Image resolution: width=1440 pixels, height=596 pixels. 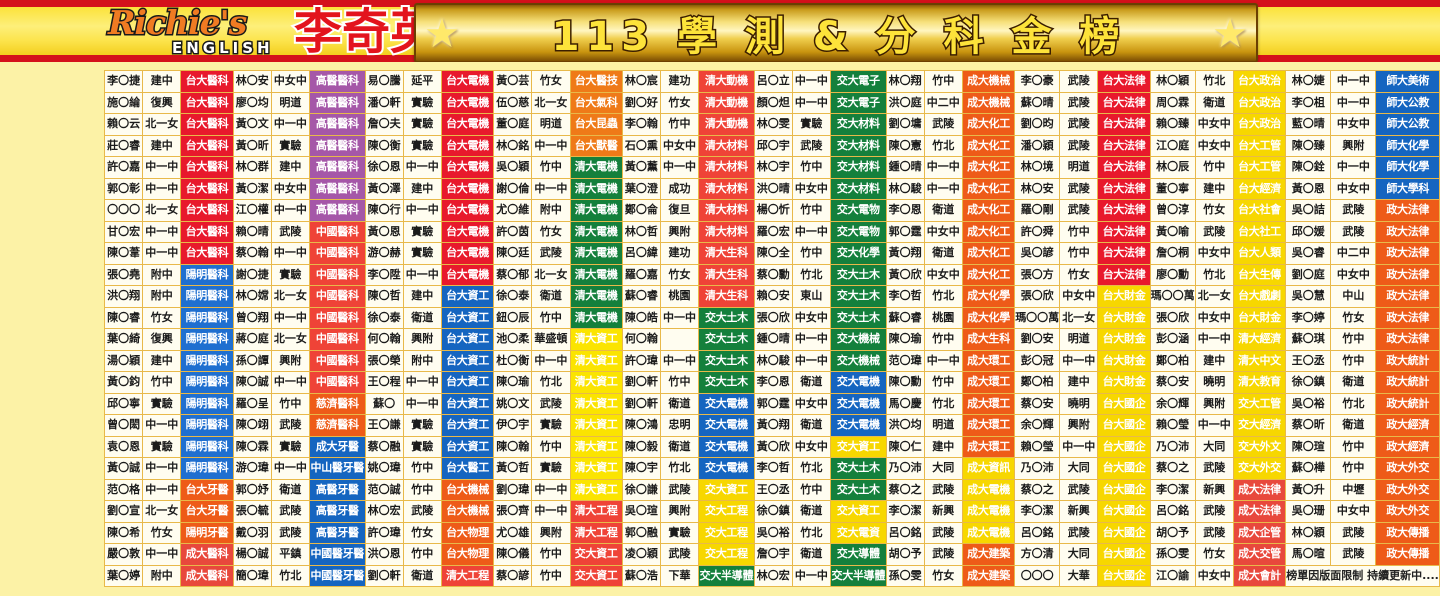 I want to click on admitted-department-badge: 清大動機, so click(x=726, y=102).